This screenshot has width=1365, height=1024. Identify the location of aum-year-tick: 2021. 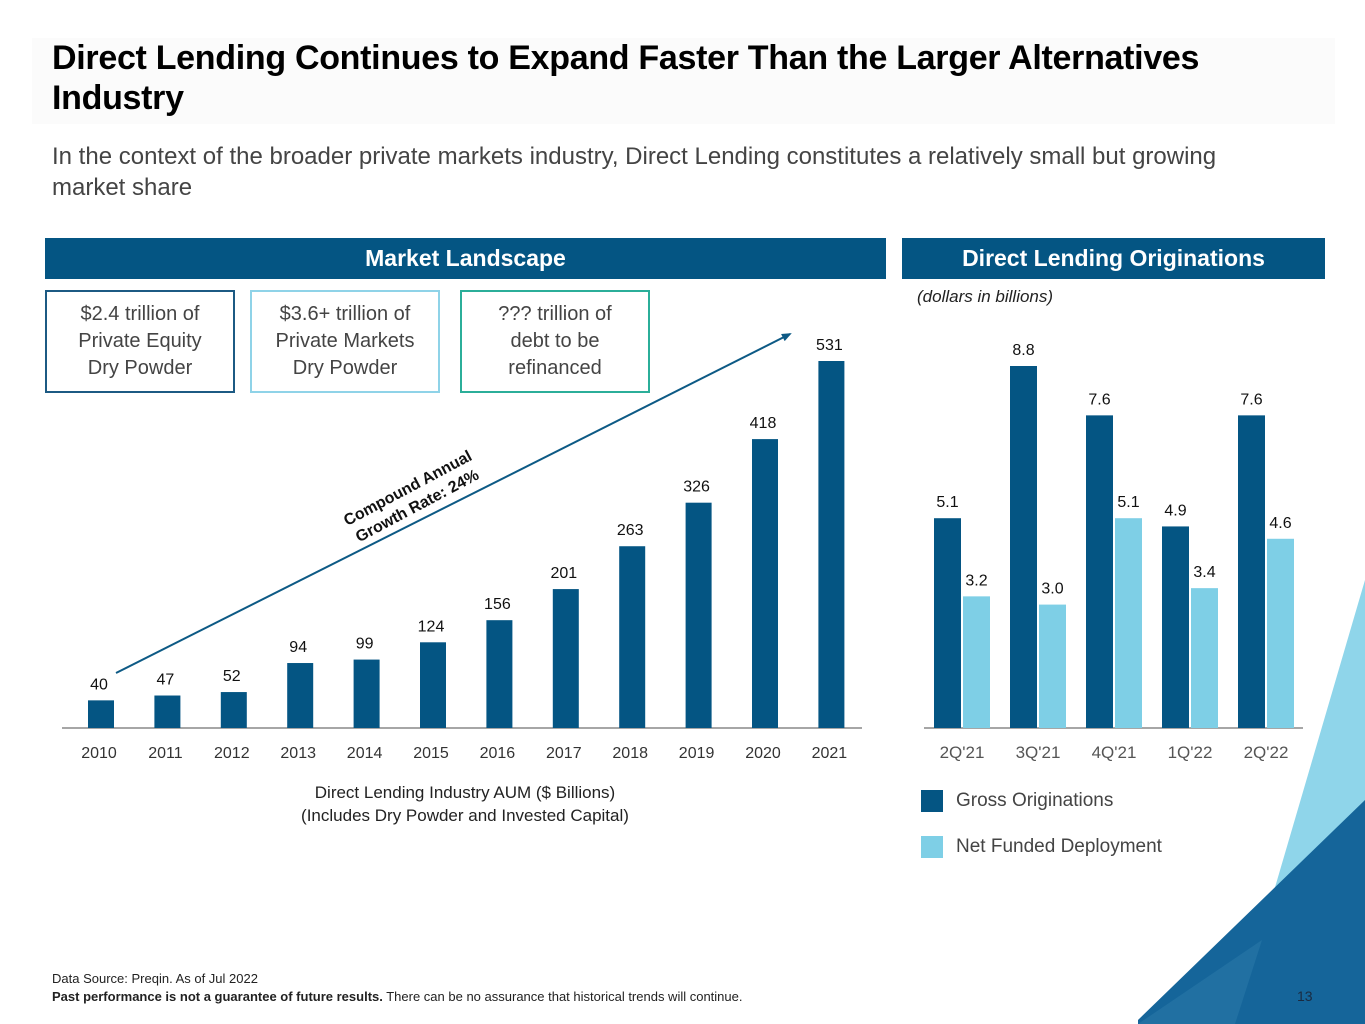
(830, 753).